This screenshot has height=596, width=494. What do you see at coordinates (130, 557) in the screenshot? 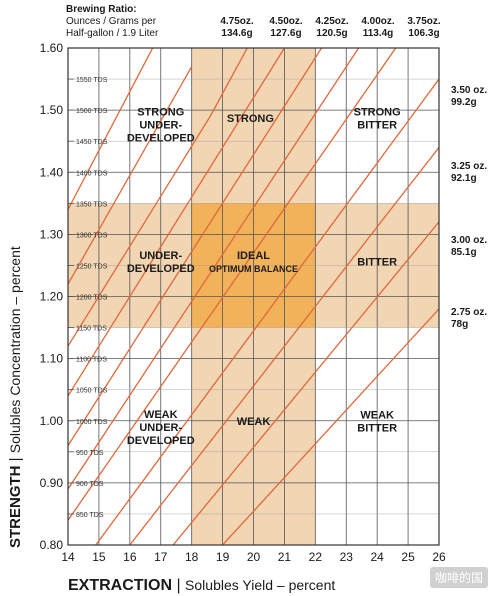
I see `x-tick-label: 16` at bounding box center [130, 557].